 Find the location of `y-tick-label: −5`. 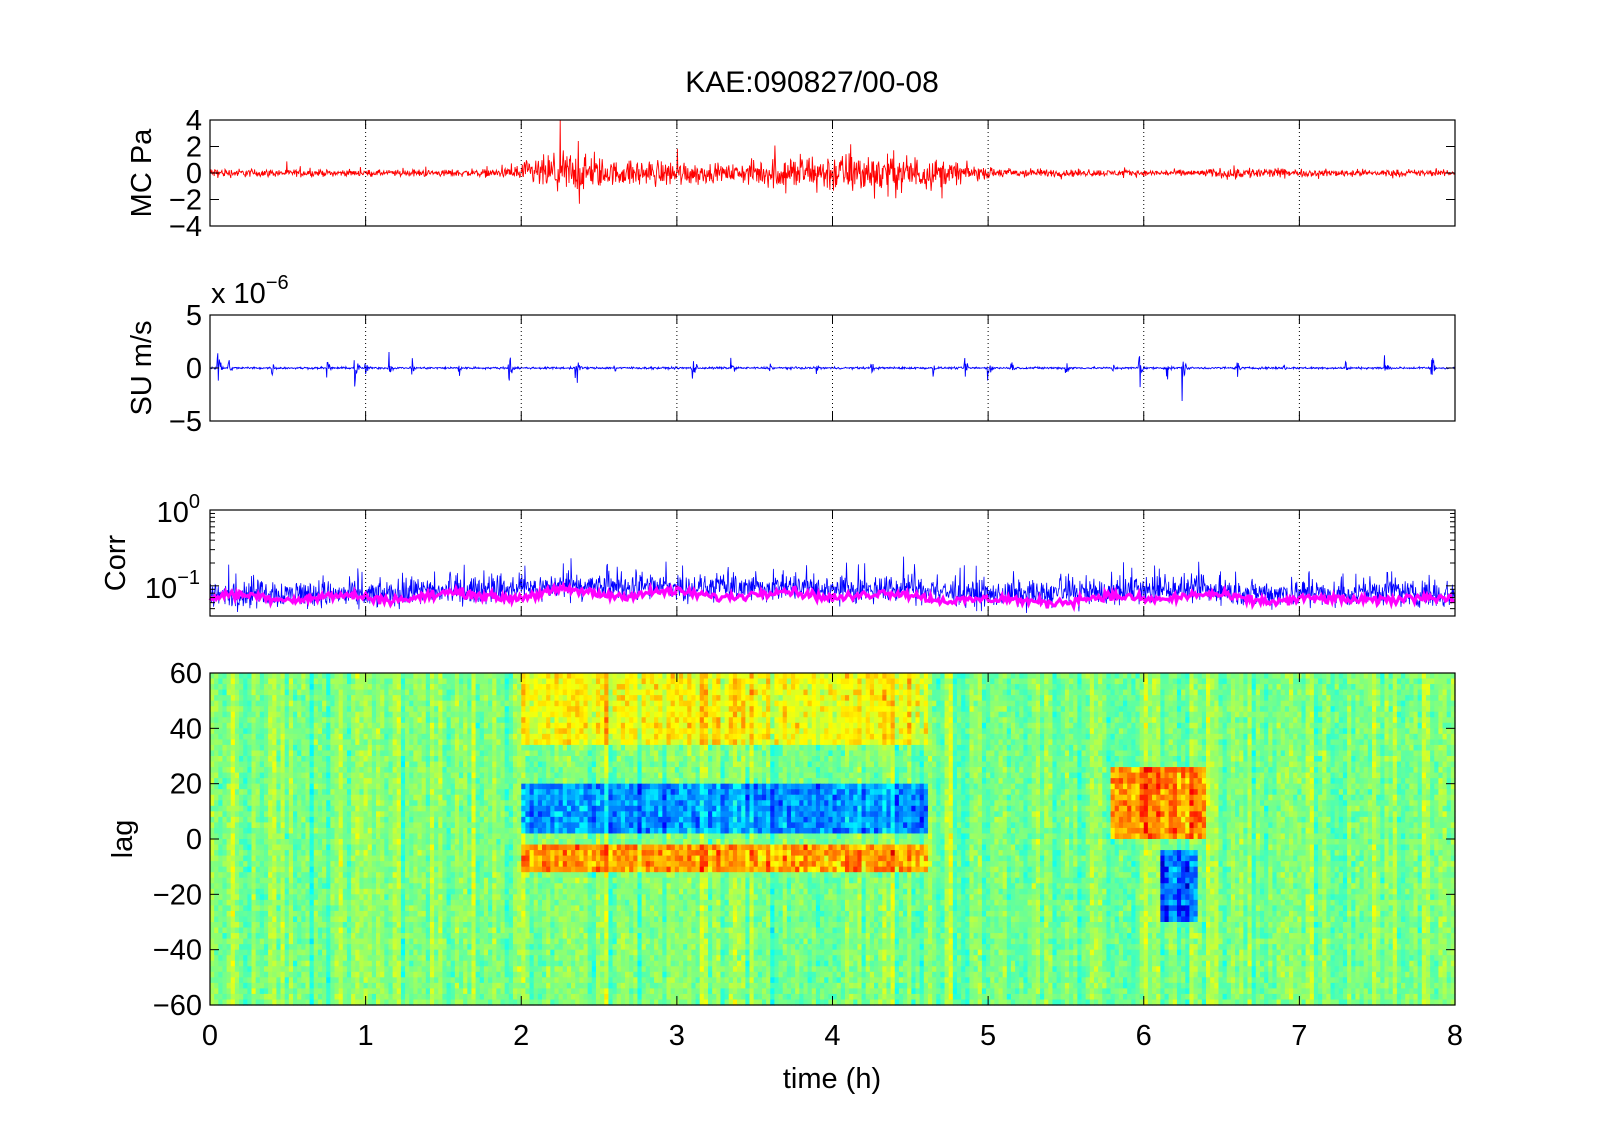

y-tick-label: −5 is located at coordinates (185, 422).